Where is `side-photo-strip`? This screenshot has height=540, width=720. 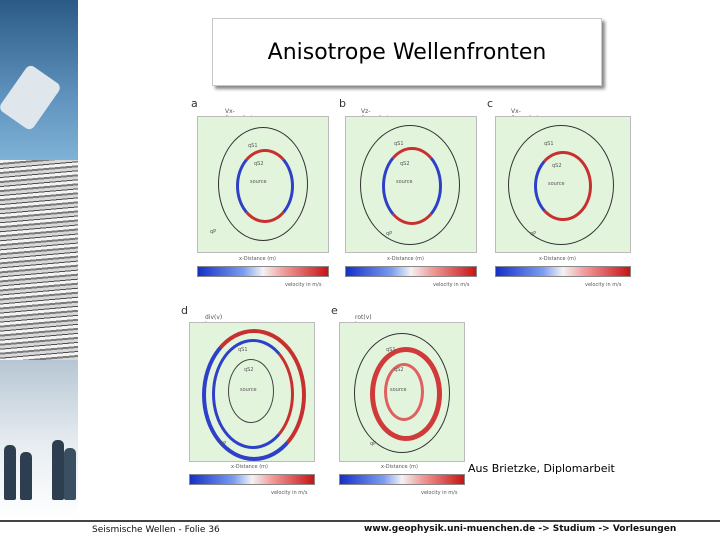
side-photo-strip is located at coordinates (39, 260).